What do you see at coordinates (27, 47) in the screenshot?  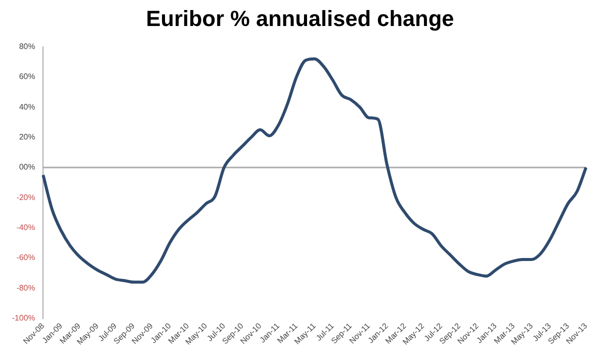 I see `y-tick-label: 80%` at bounding box center [27, 47].